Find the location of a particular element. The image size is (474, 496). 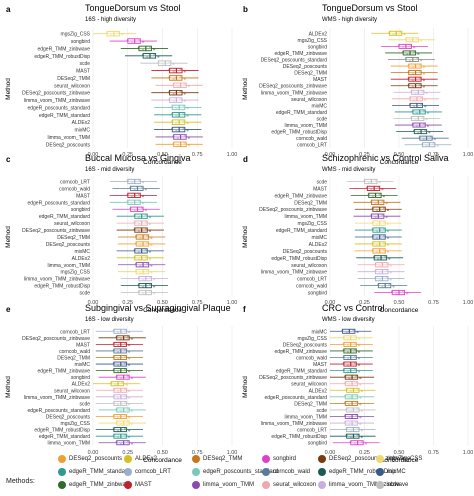

y-tick-label: mixMC is located at coordinates (82, 365).